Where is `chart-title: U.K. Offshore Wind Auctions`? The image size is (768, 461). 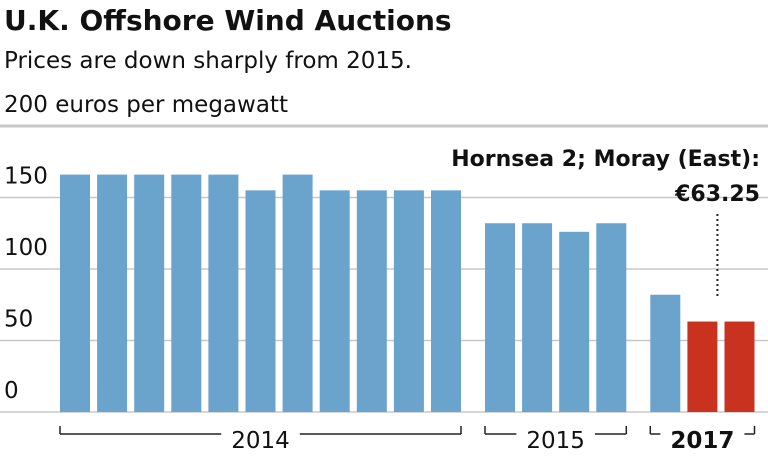
chart-title: U.K. Offshore Wind Auctions is located at coordinates (228, 20).